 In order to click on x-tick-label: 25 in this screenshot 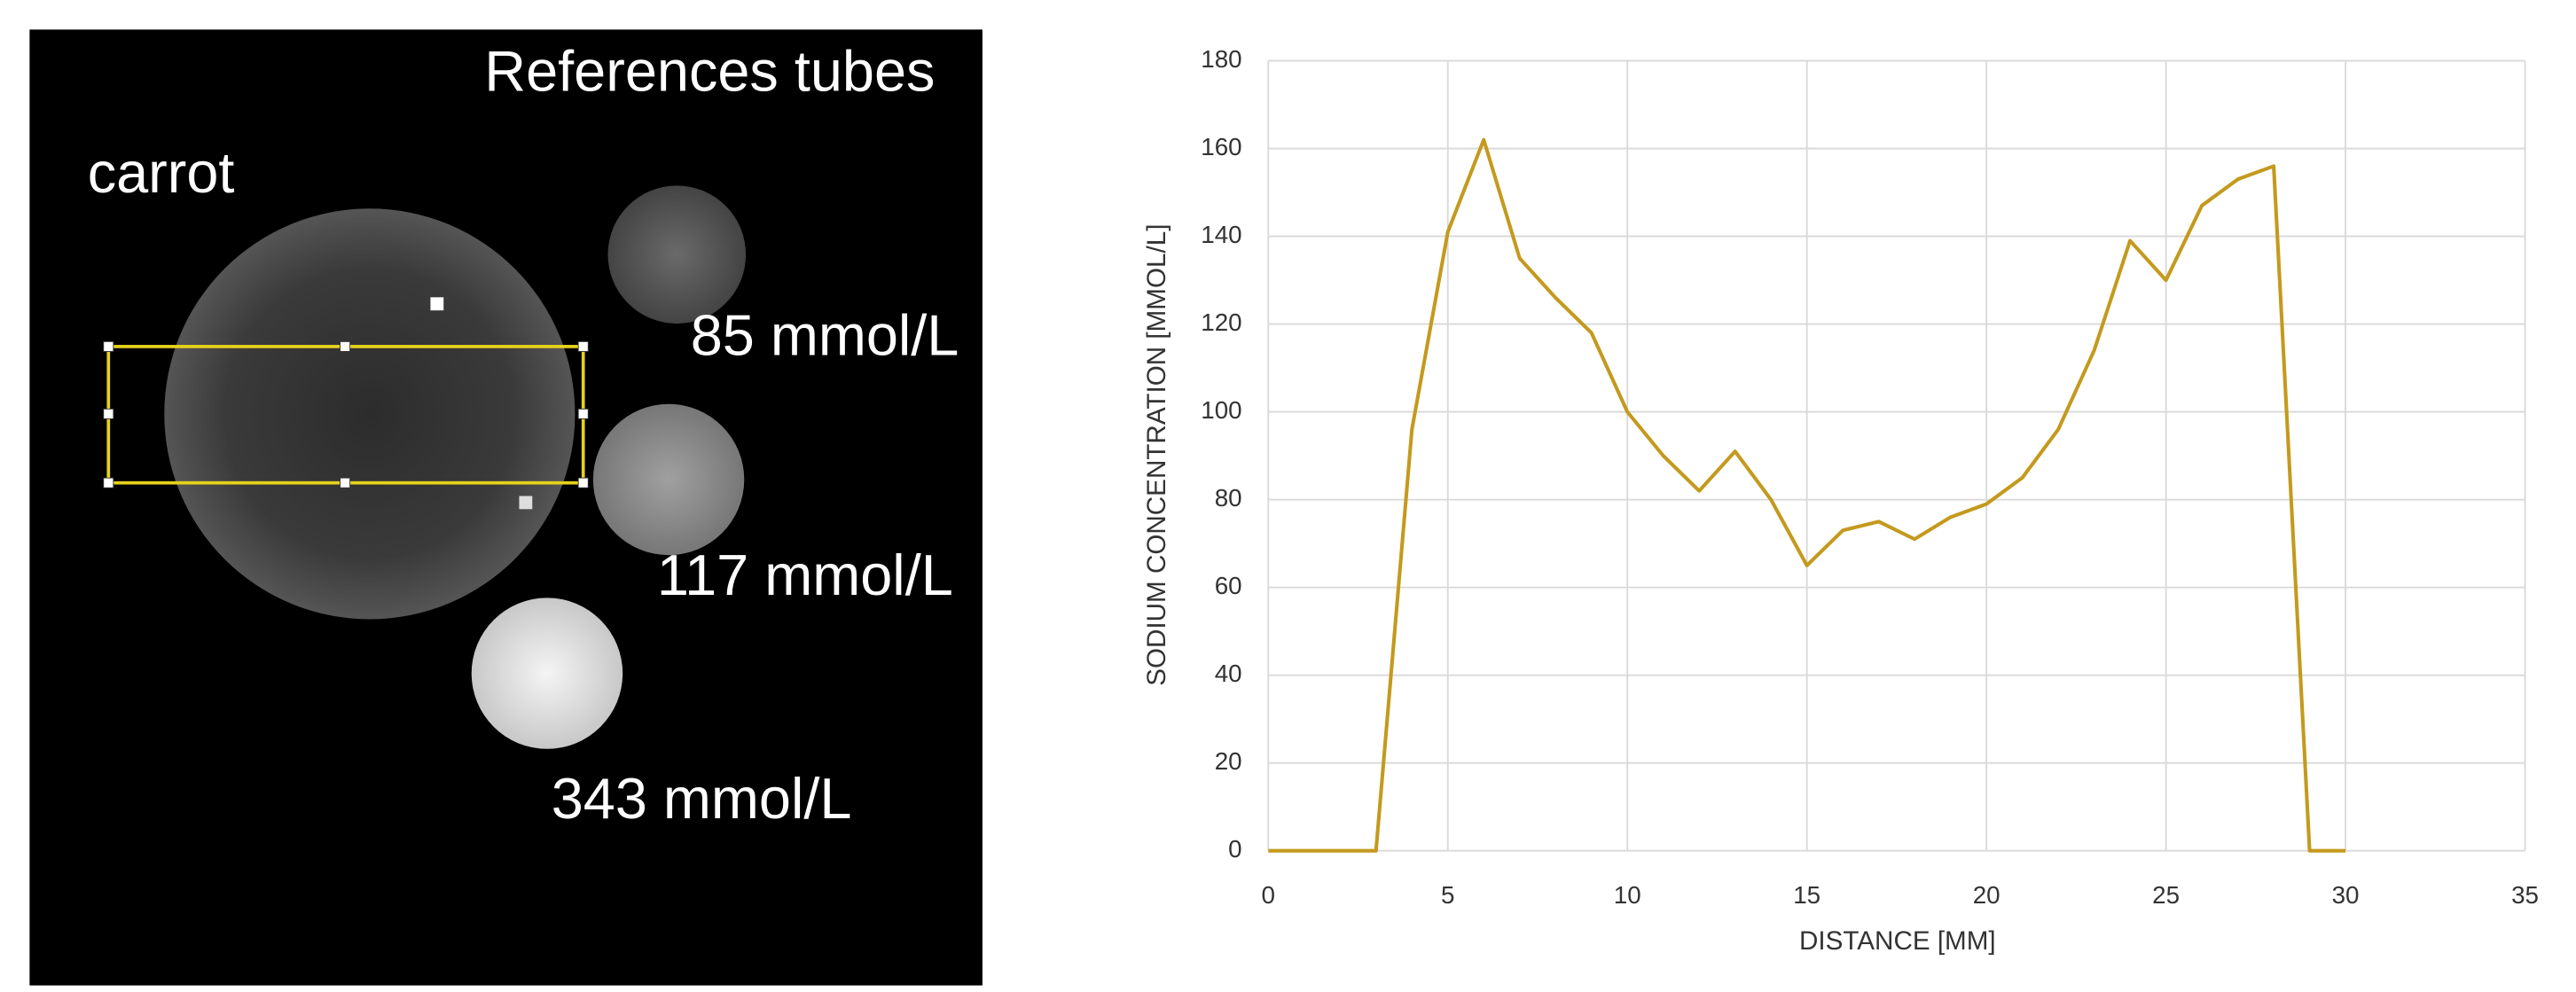, I will do `click(2166, 895)`.